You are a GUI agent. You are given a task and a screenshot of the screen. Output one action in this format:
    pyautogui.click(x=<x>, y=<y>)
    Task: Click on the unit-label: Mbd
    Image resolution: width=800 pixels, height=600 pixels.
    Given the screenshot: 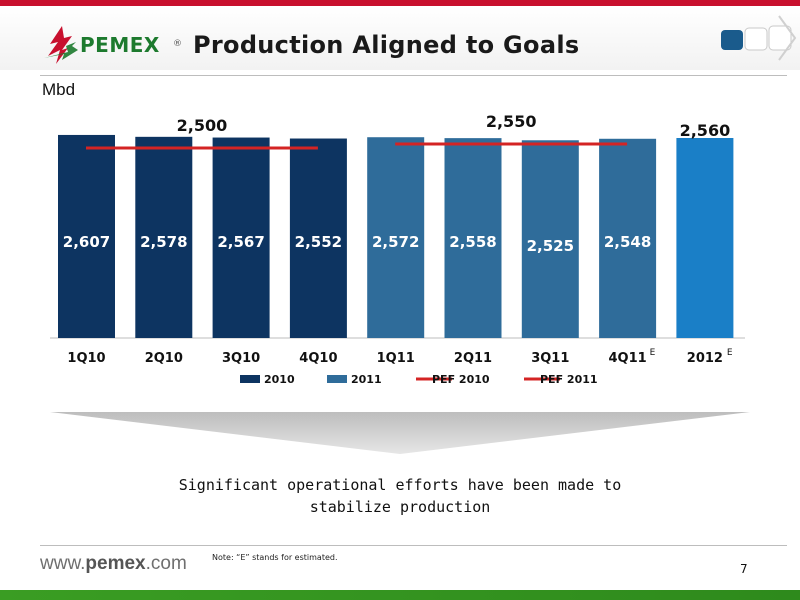 What is the action you would take?
    pyautogui.click(x=59, y=89)
    